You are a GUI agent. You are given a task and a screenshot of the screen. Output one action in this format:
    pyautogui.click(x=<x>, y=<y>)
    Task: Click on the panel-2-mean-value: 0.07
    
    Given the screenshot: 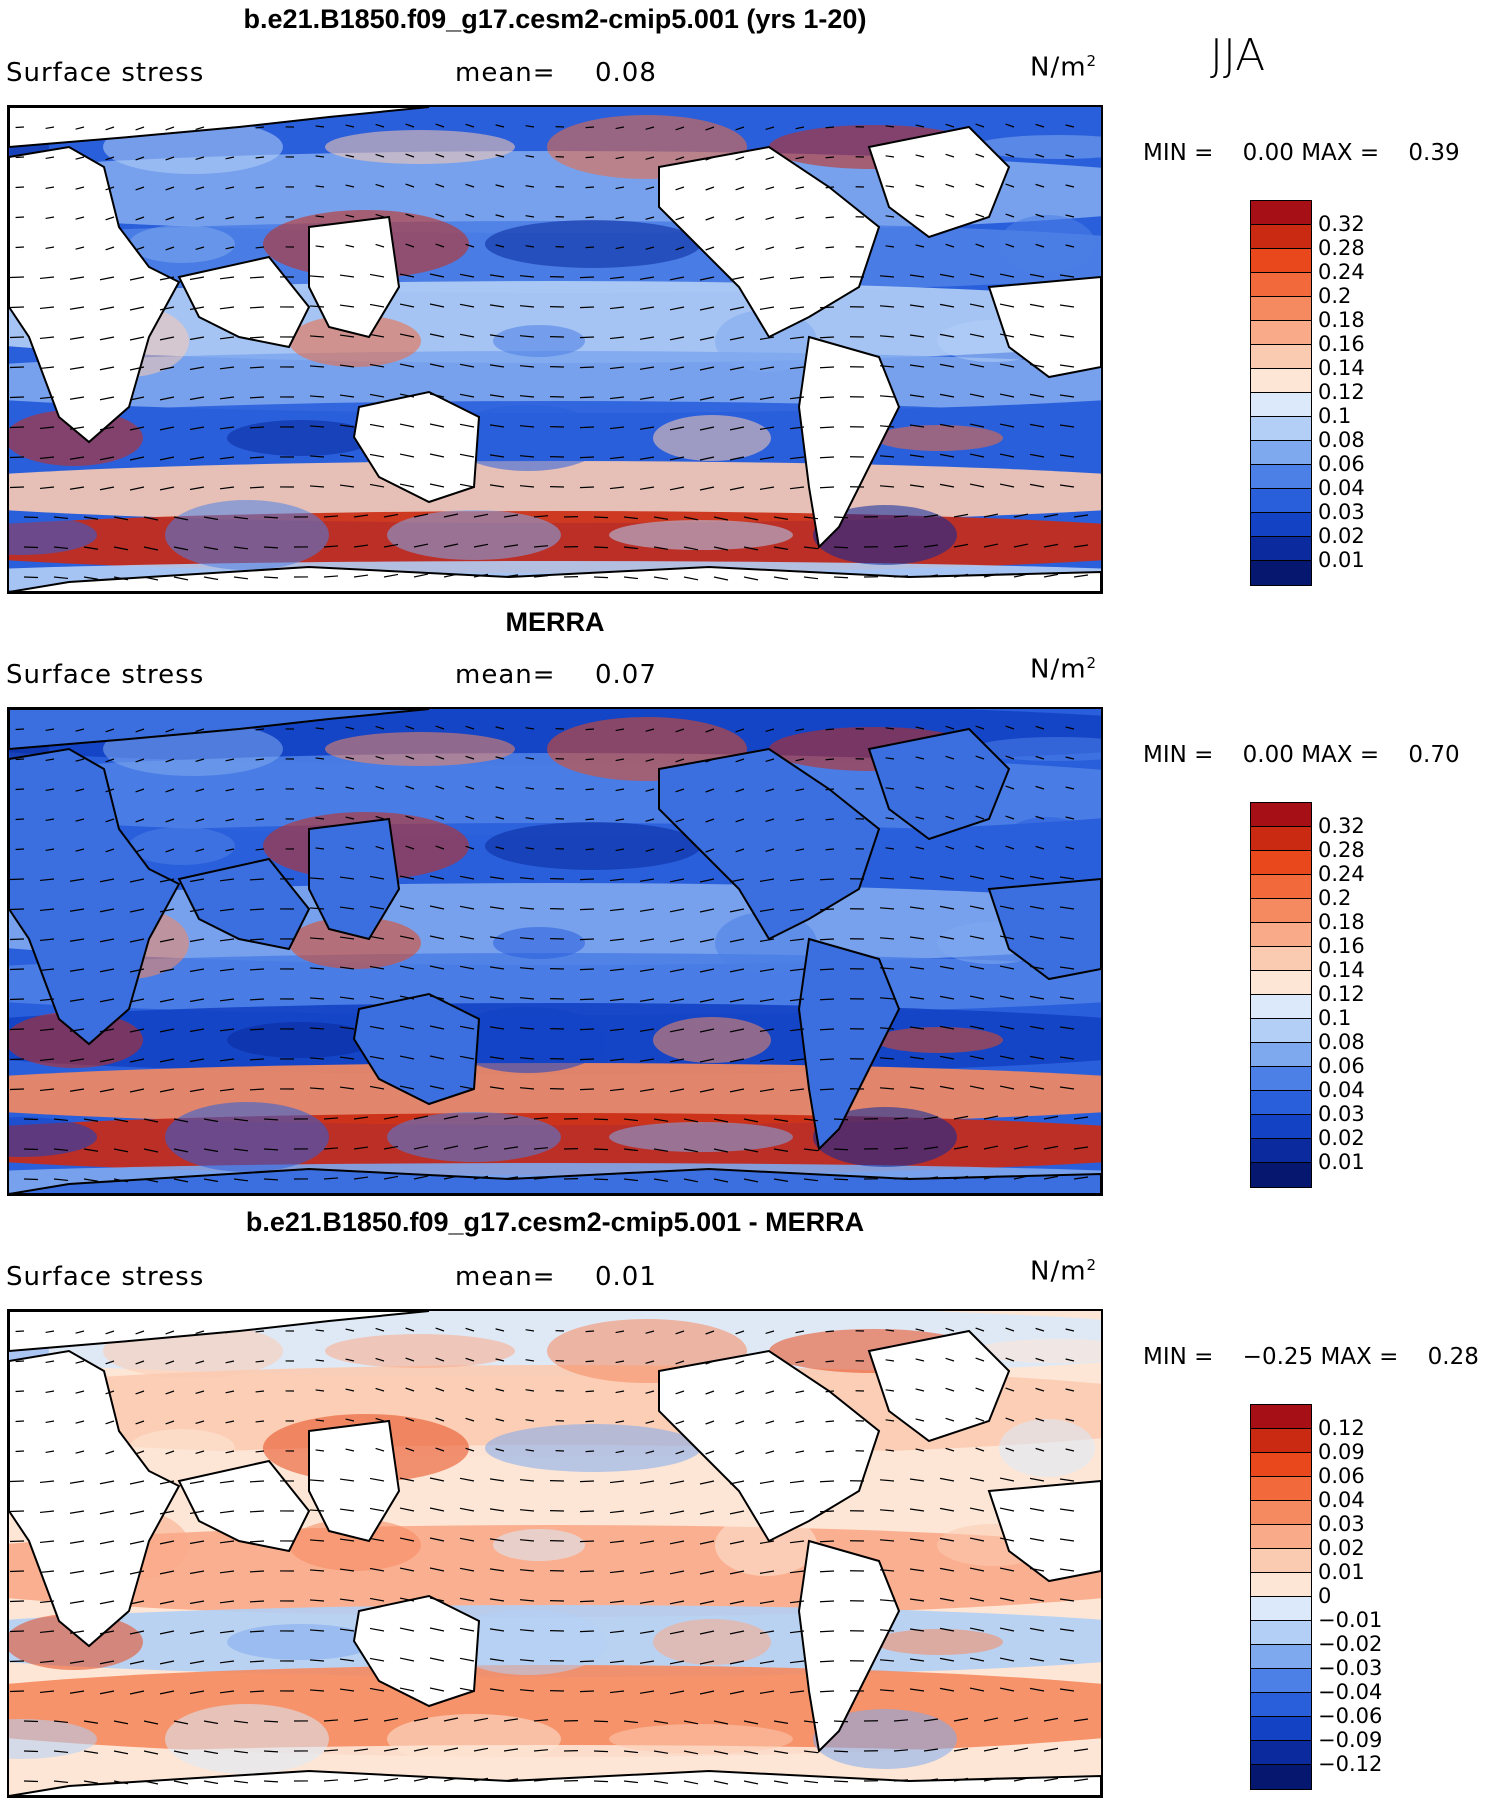 What is the action you would take?
    pyautogui.click(x=626, y=675)
    